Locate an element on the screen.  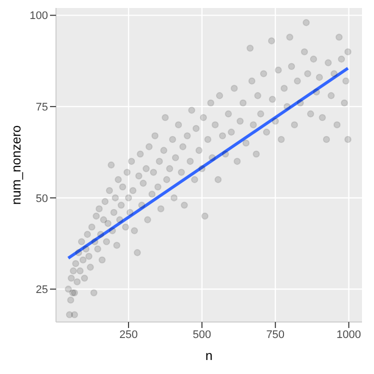
x-tick-label: 750 is located at coordinates (275, 334).